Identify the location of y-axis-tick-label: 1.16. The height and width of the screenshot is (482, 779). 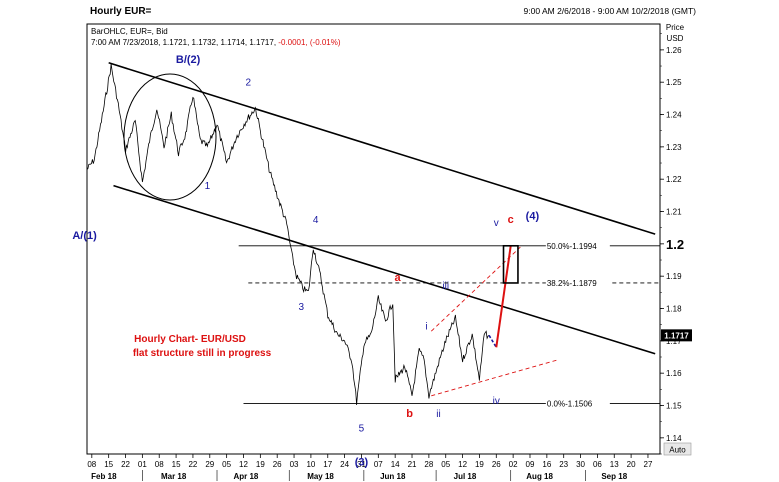
(674, 373).